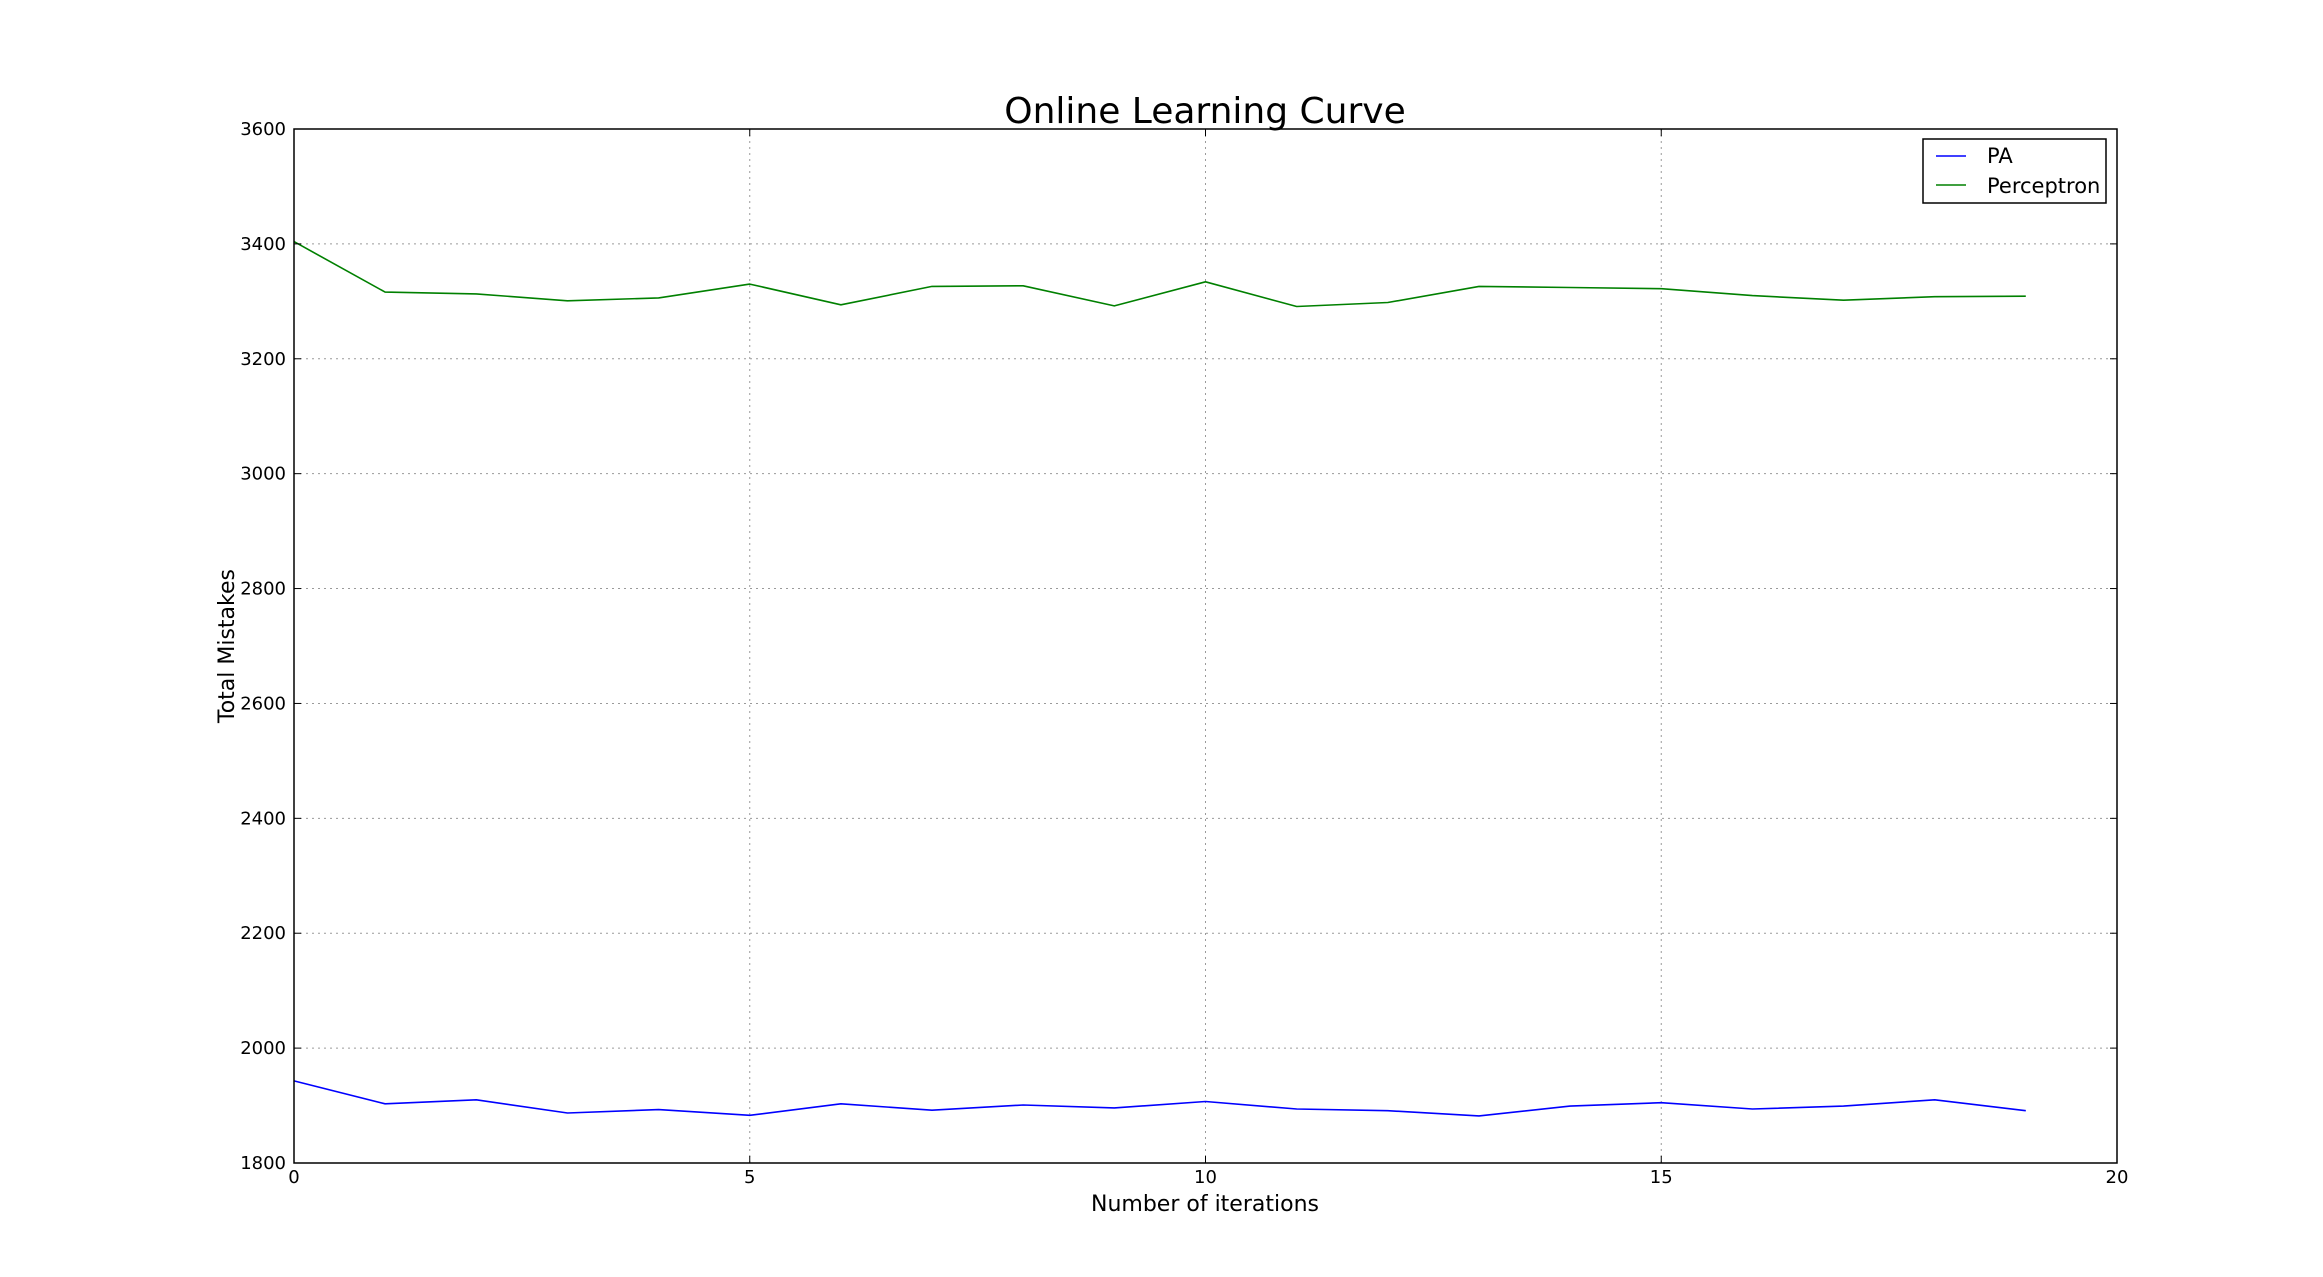  What do you see at coordinates (749, 1177) in the screenshot?
I see `x-tick-label: 5` at bounding box center [749, 1177].